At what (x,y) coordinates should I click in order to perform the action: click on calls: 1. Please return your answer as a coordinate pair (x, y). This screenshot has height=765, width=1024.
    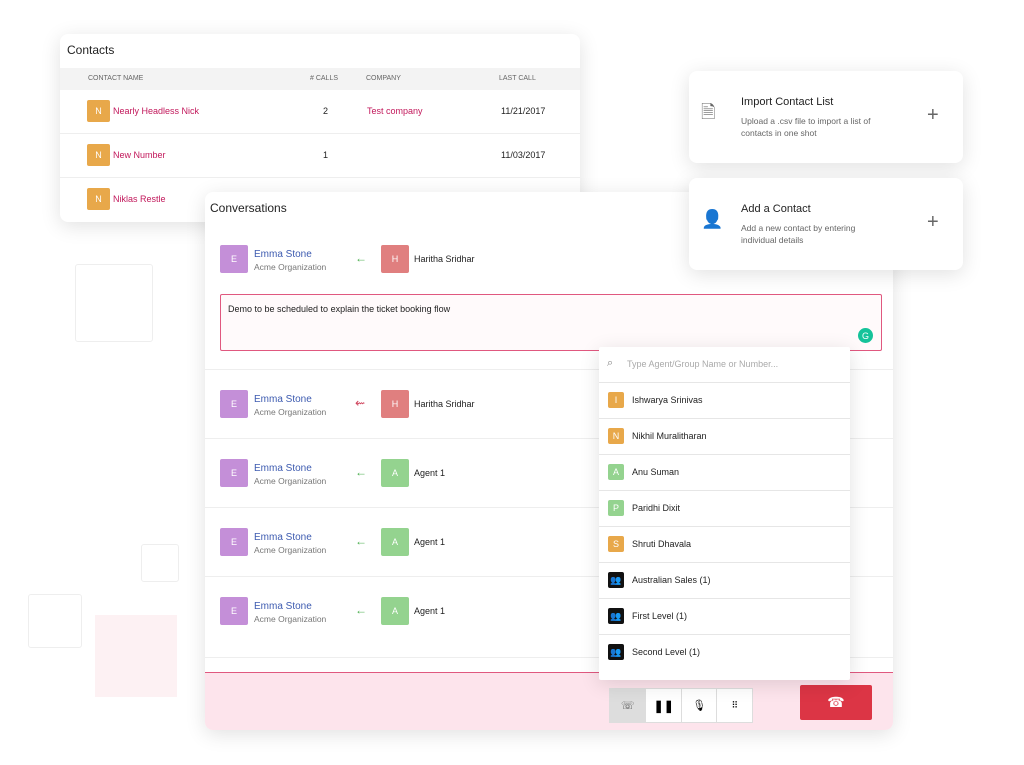
    Looking at the image, I should click on (326, 155).